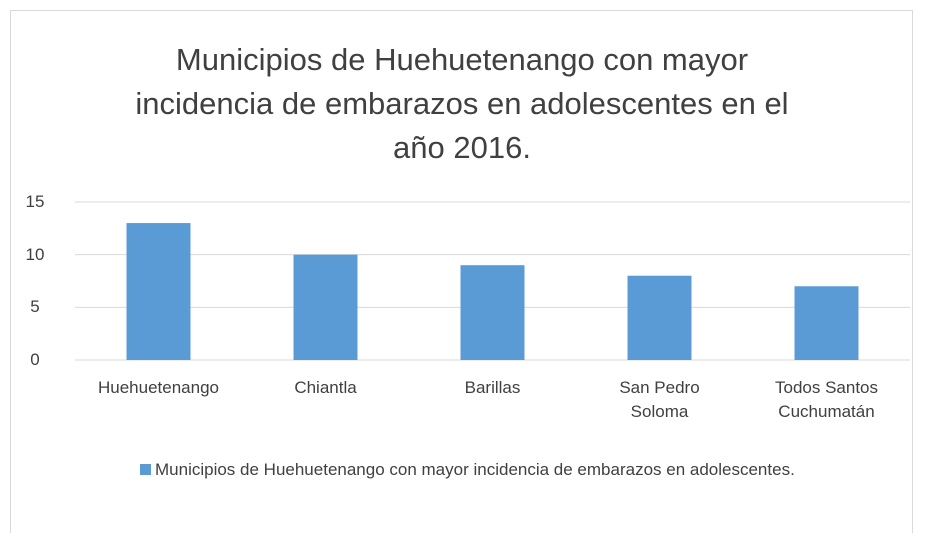 This screenshot has height=533, width=925. What do you see at coordinates (492, 387) in the screenshot?
I see `x-tick-label: Barillas` at bounding box center [492, 387].